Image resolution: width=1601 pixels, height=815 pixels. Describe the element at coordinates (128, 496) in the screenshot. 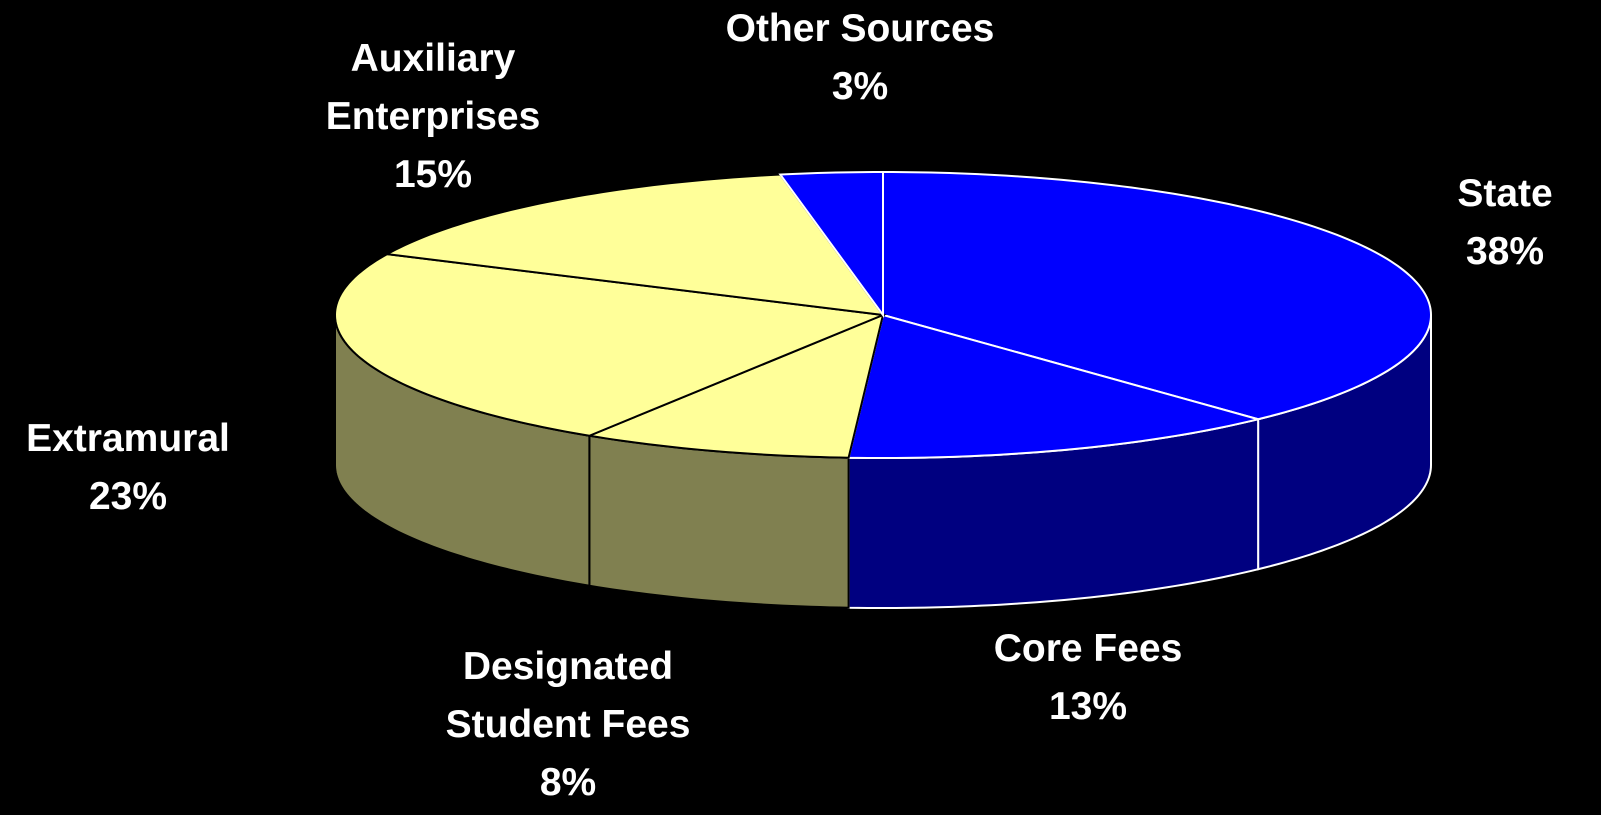

I see `value-label: 23%` at that location.